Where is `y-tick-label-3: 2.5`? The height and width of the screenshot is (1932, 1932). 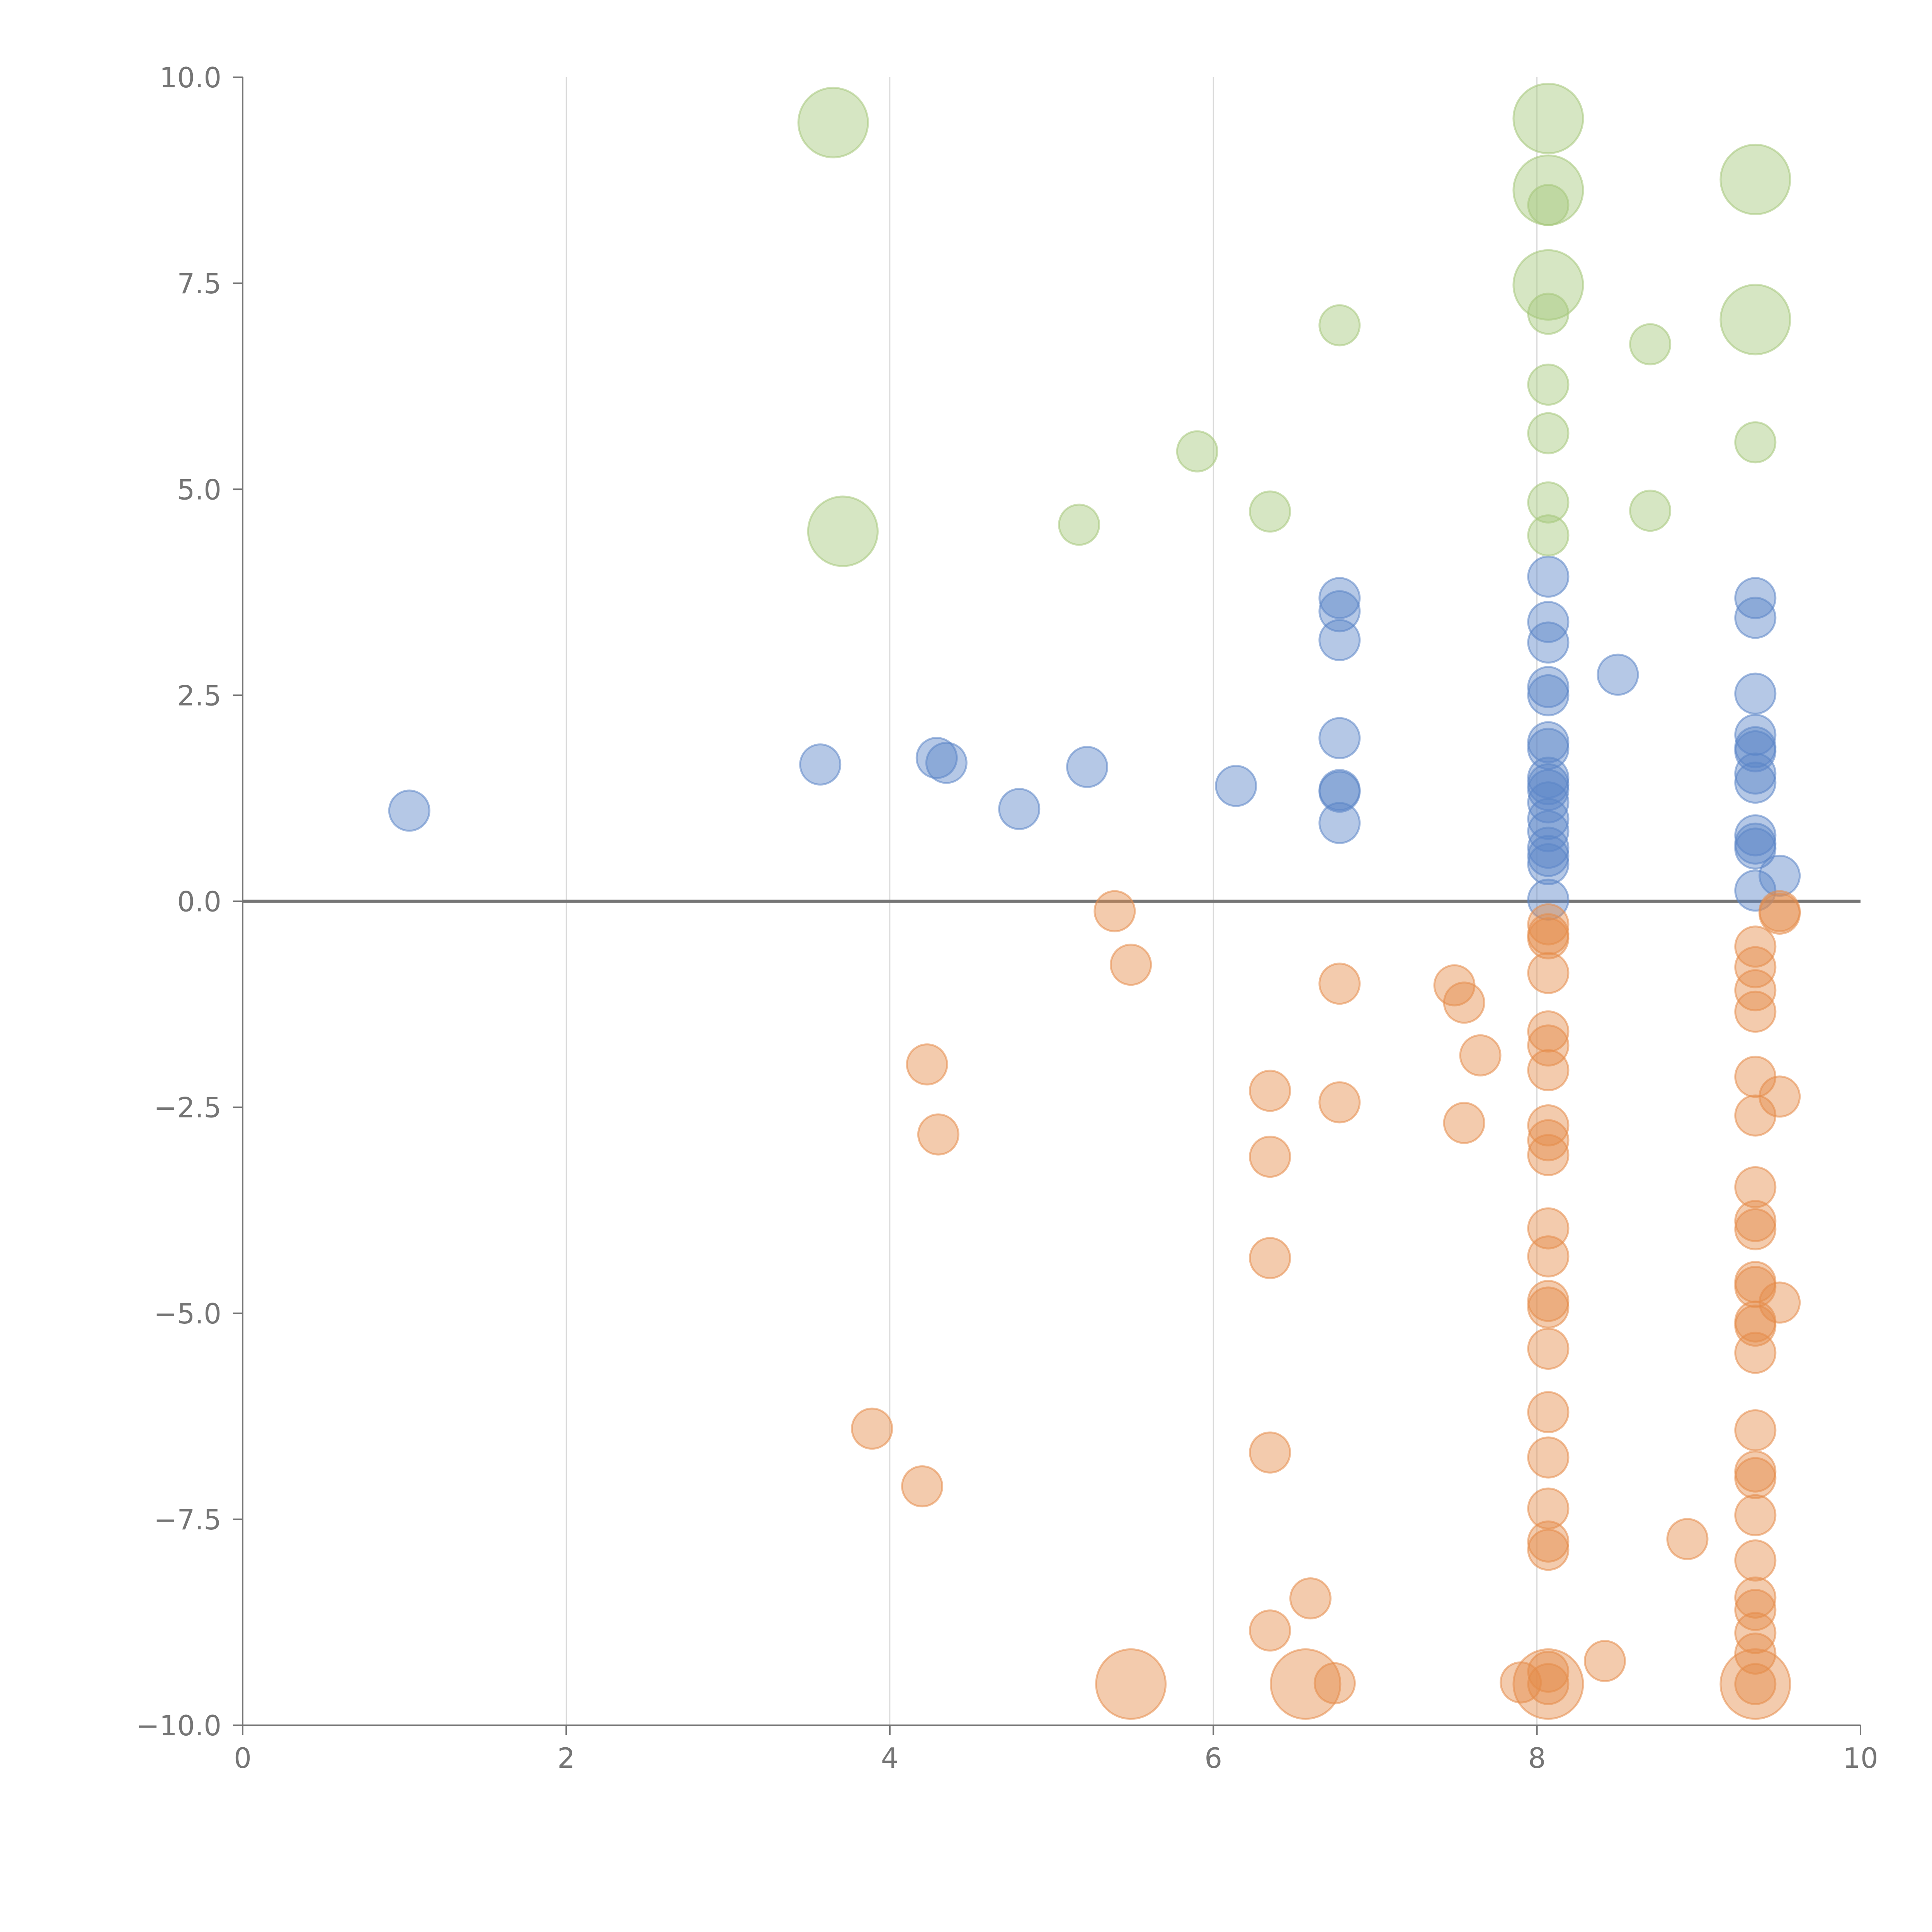
y-tick-label-3: 2.5 is located at coordinates (199, 695).